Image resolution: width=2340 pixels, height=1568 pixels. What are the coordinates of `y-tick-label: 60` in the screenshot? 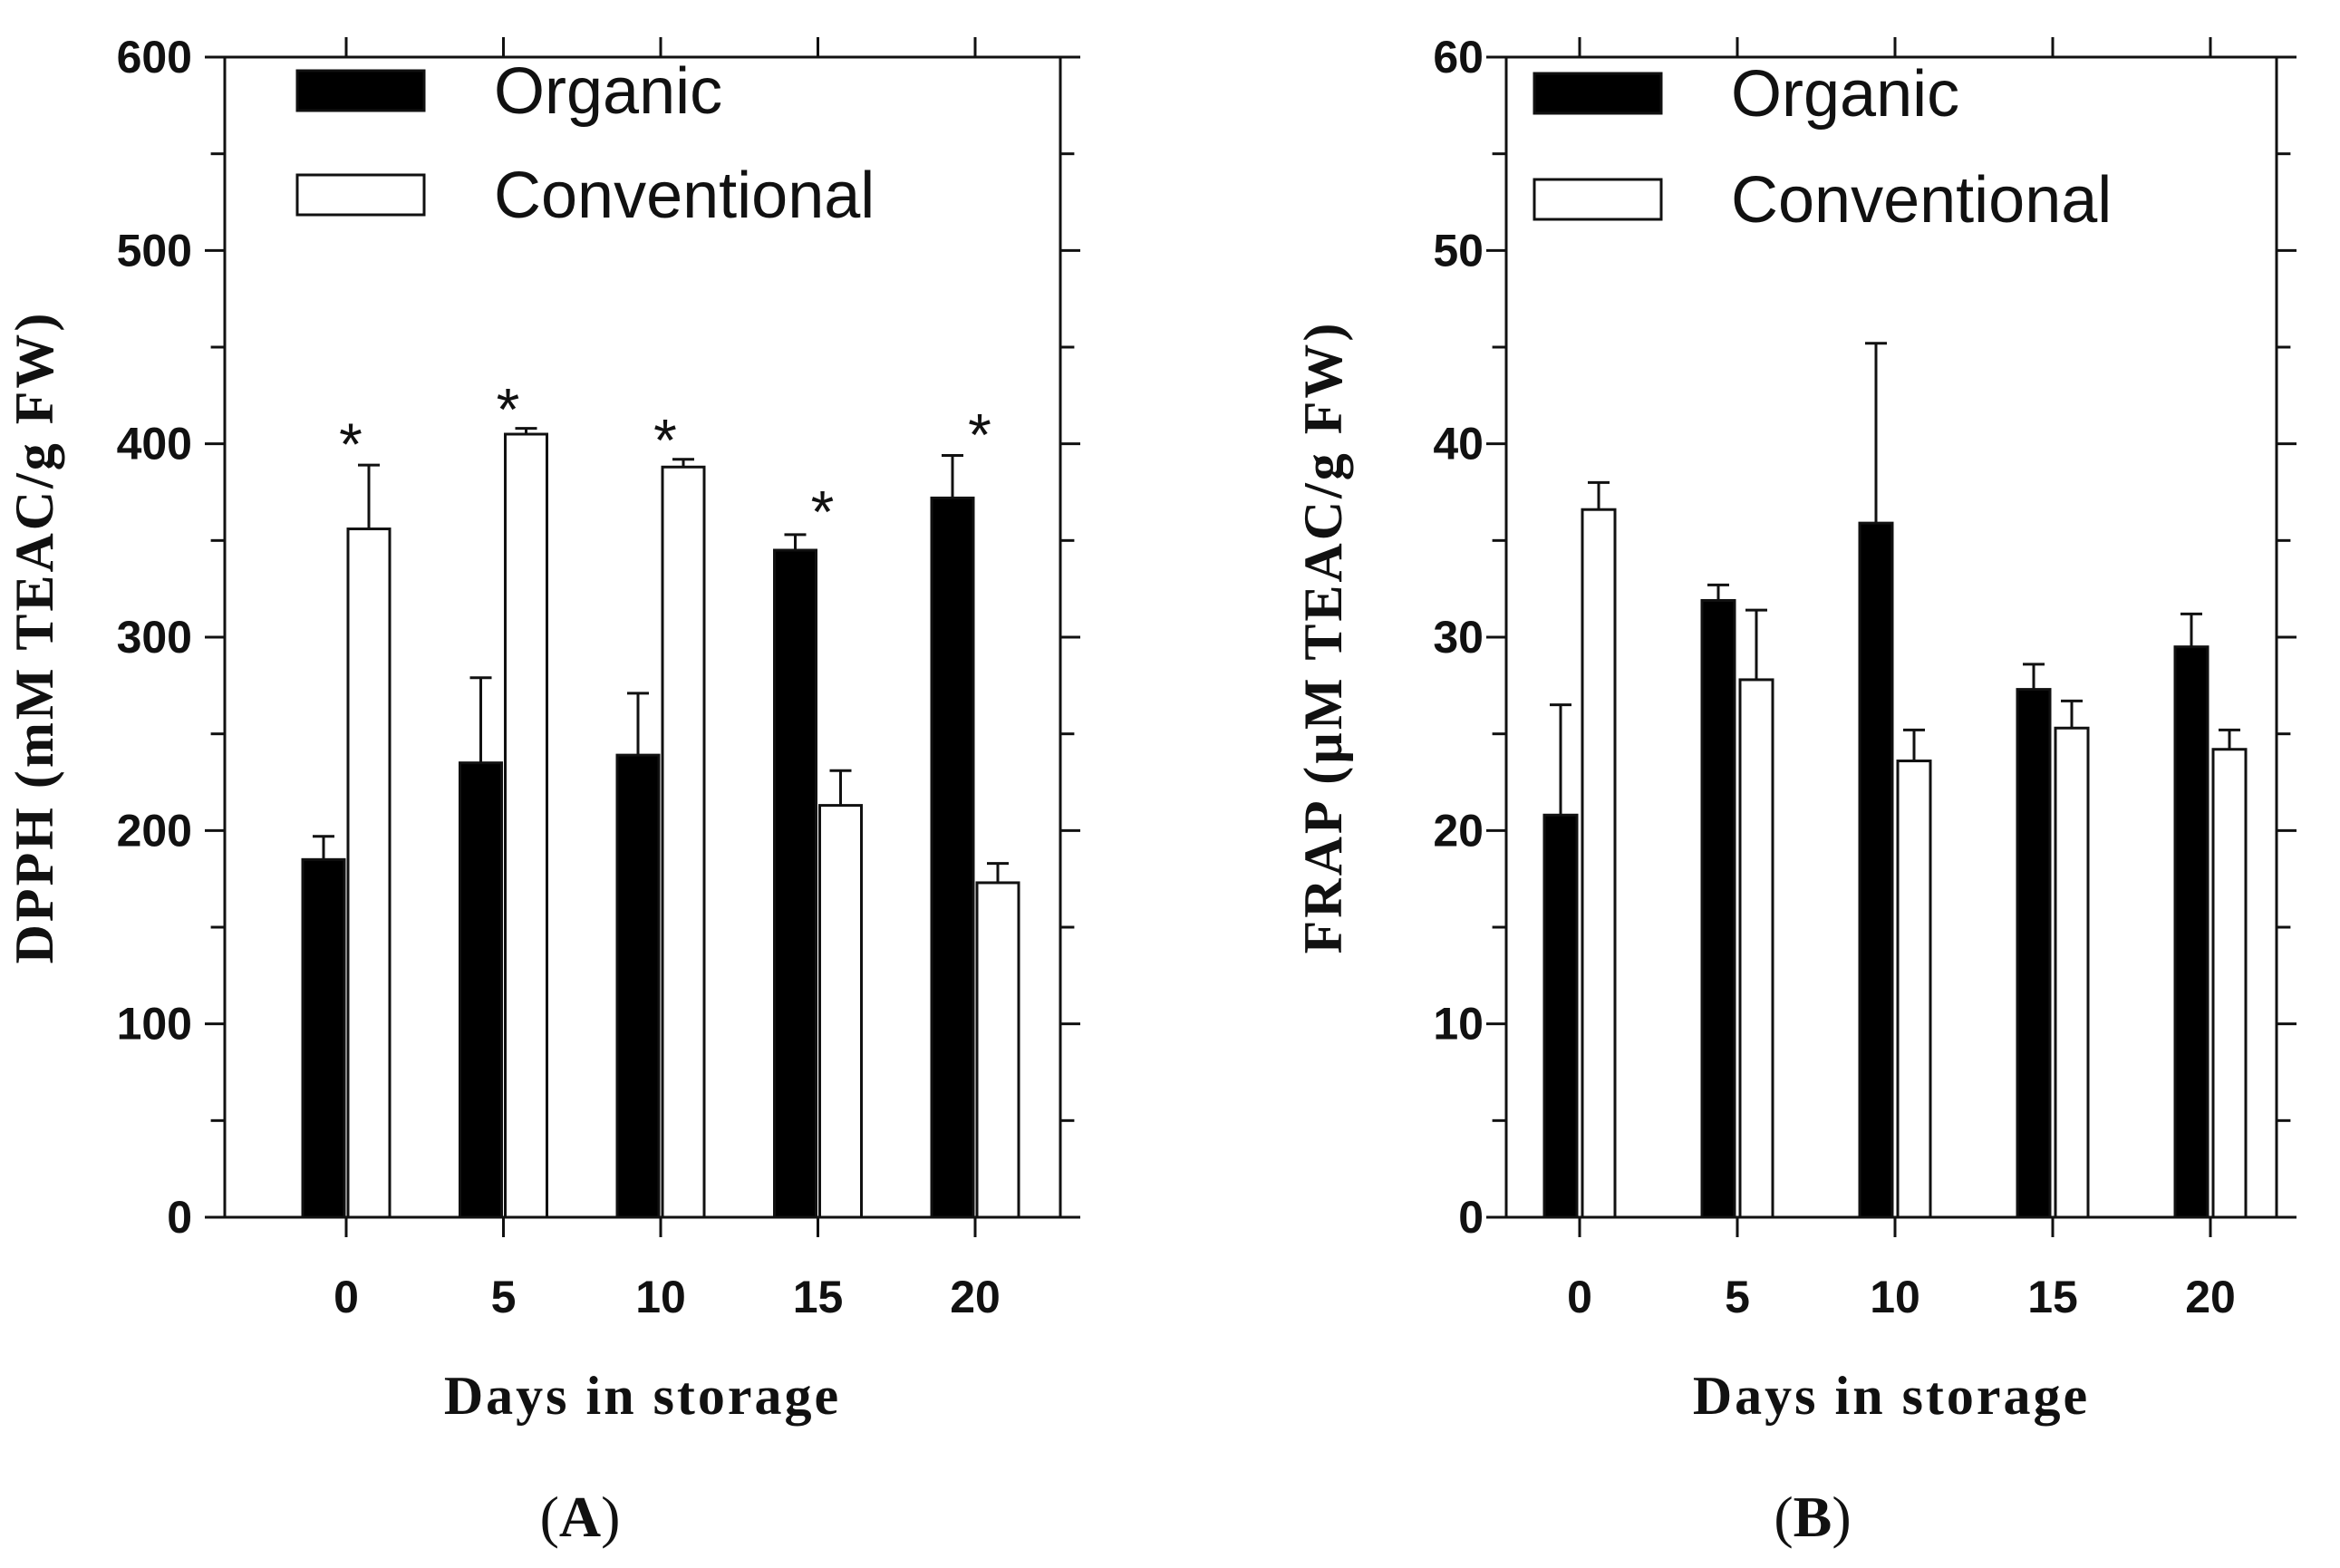 It's located at (1459, 57).